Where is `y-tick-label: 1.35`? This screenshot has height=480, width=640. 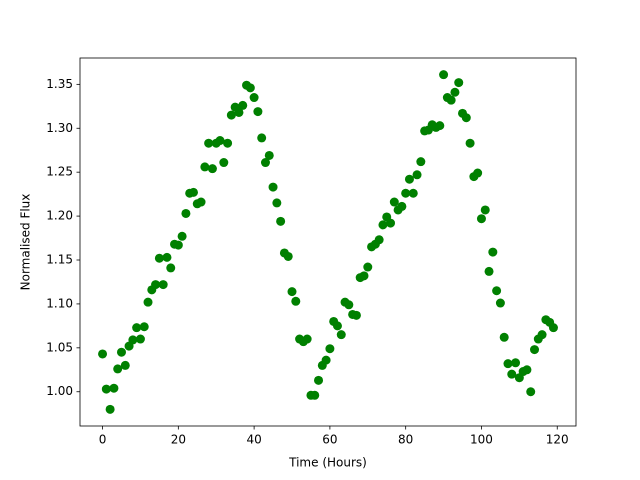 y-tick-label: 1.35 is located at coordinates (59, 84).